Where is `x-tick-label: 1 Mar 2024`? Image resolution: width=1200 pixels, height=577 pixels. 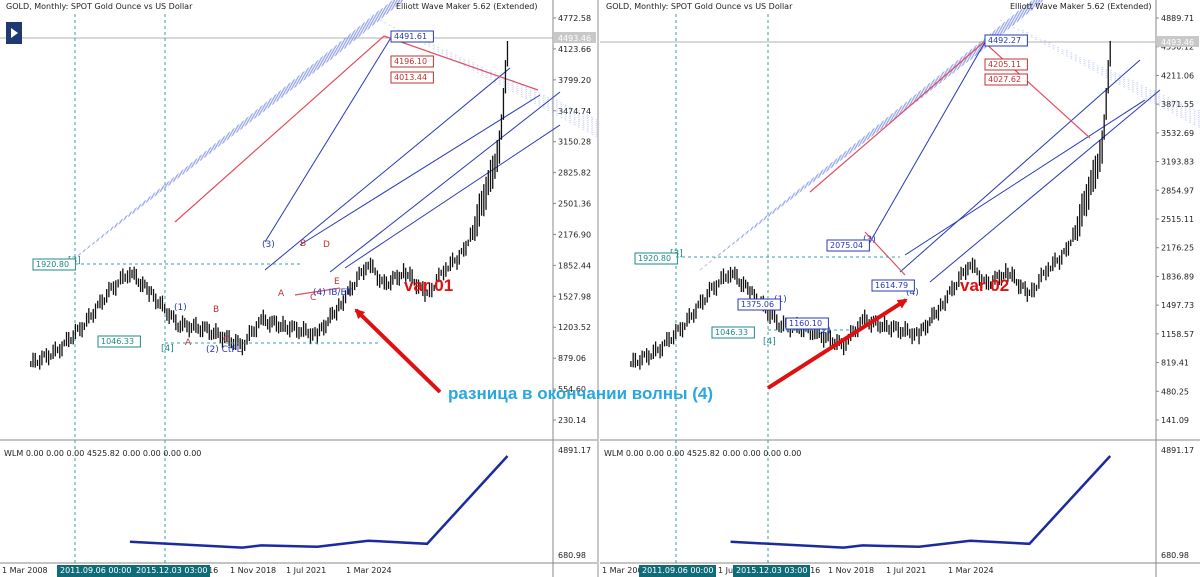
x-tick-label: 1 Mar 2024 is located at coordinates (369, 570).